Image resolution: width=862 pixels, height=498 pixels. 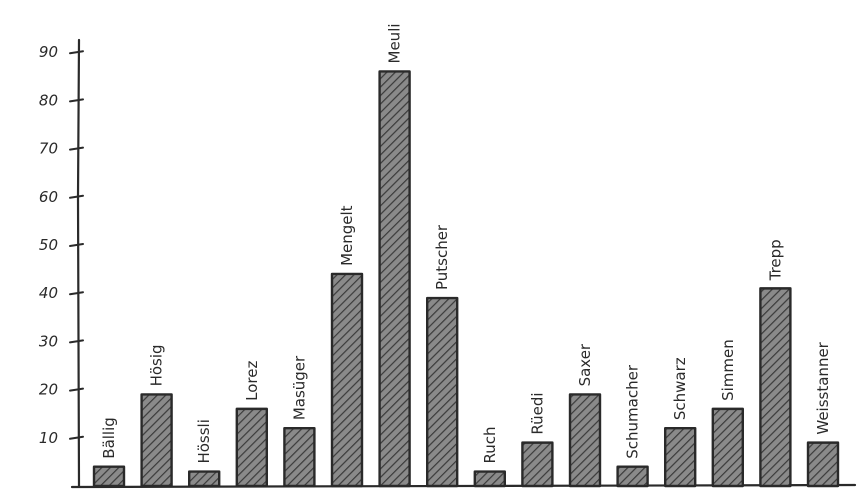 What do you see at coordinates (728, 370) in the screenshot?
I see `bar-category-label: Simmen` at bounding box center [728, 370].